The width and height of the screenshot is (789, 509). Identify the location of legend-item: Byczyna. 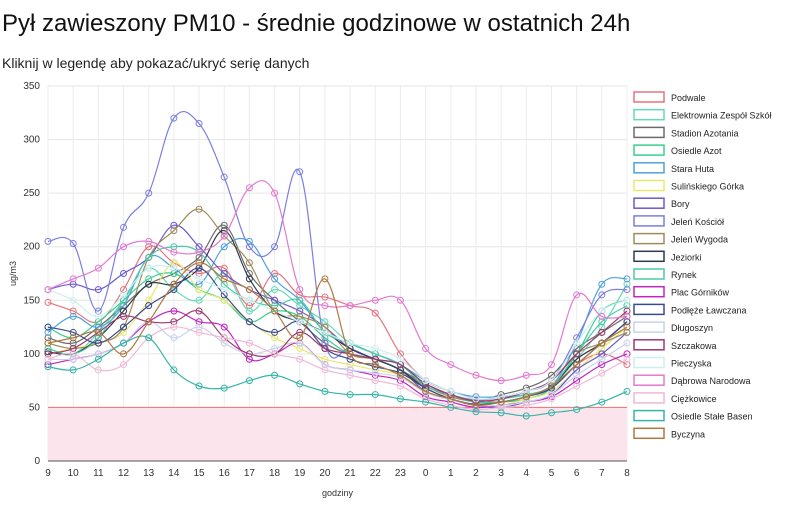
(669, 433).